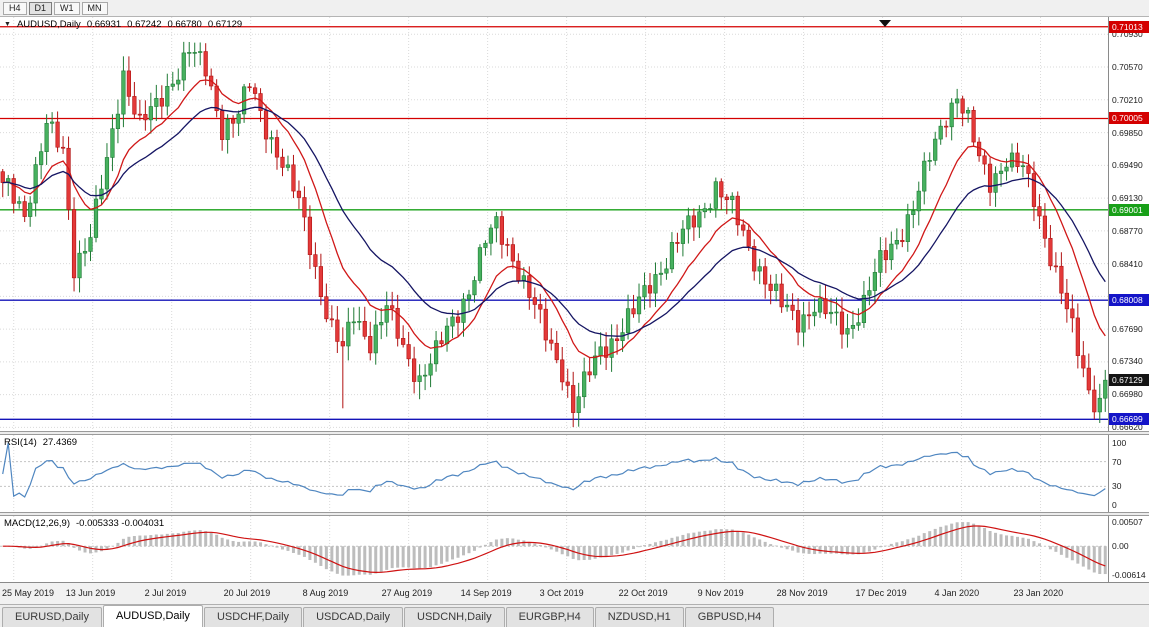 Image resolution: width=1149 pixels, height=627 pixels. What do you see at coordinates (554, 549) in the screenshot?
I see `macd-chart-canvas` at bounding box center [554, 549].